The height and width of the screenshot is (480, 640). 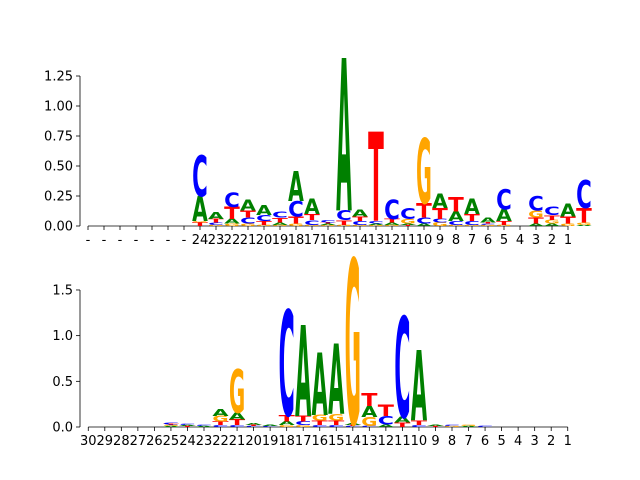 What do you see at coordinates (402, 441) in the screenshot?
I see `x-tick-label: 11` at bounding box center [402, 441].